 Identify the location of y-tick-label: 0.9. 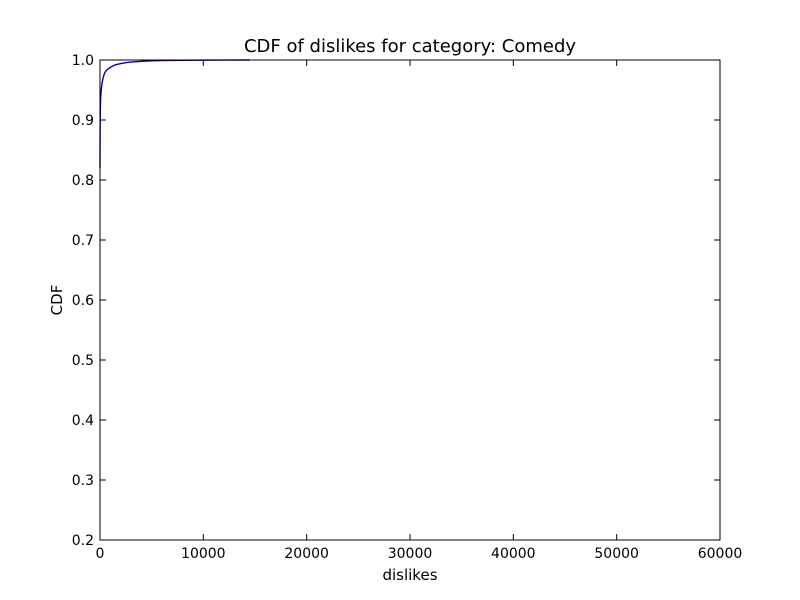
(83, 121).